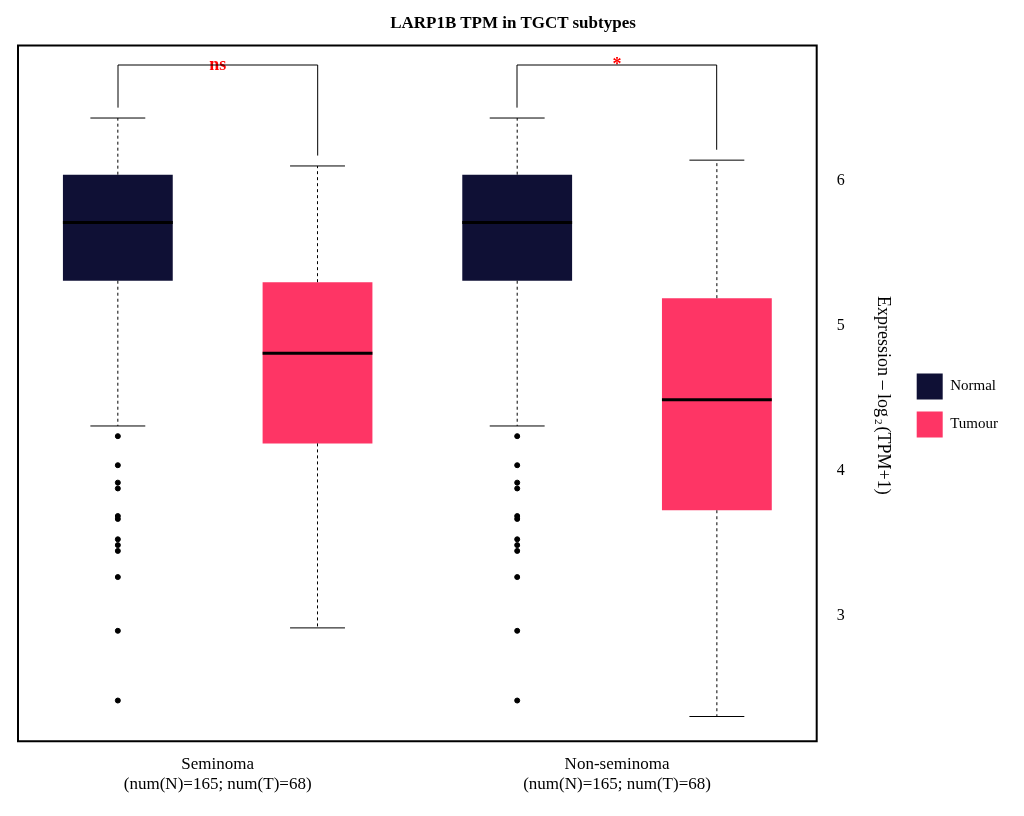  What do you see at coordinates (840, 470) in the screenshot?
I see `y-tick-label: 4` at bounding box center [840, 470].